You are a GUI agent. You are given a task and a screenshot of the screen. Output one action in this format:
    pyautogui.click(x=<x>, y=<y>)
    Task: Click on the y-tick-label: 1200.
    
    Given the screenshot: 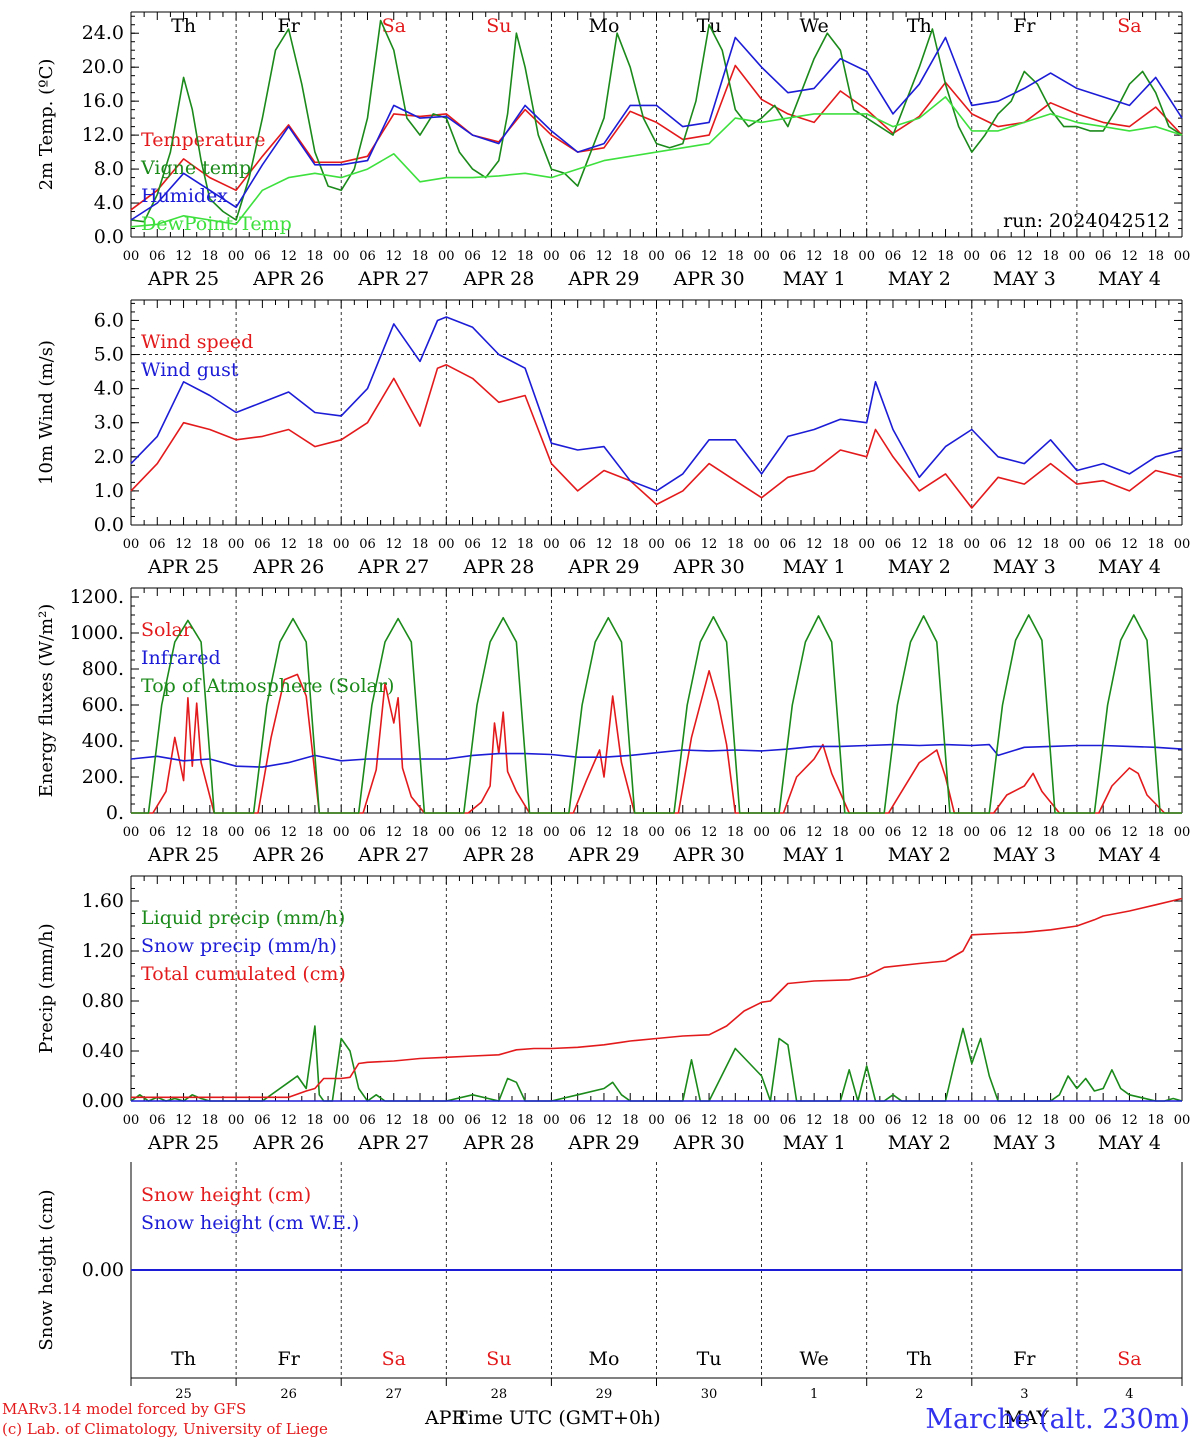 What is the action you would take?
    pyautogui.click(x=97, y=597)
    